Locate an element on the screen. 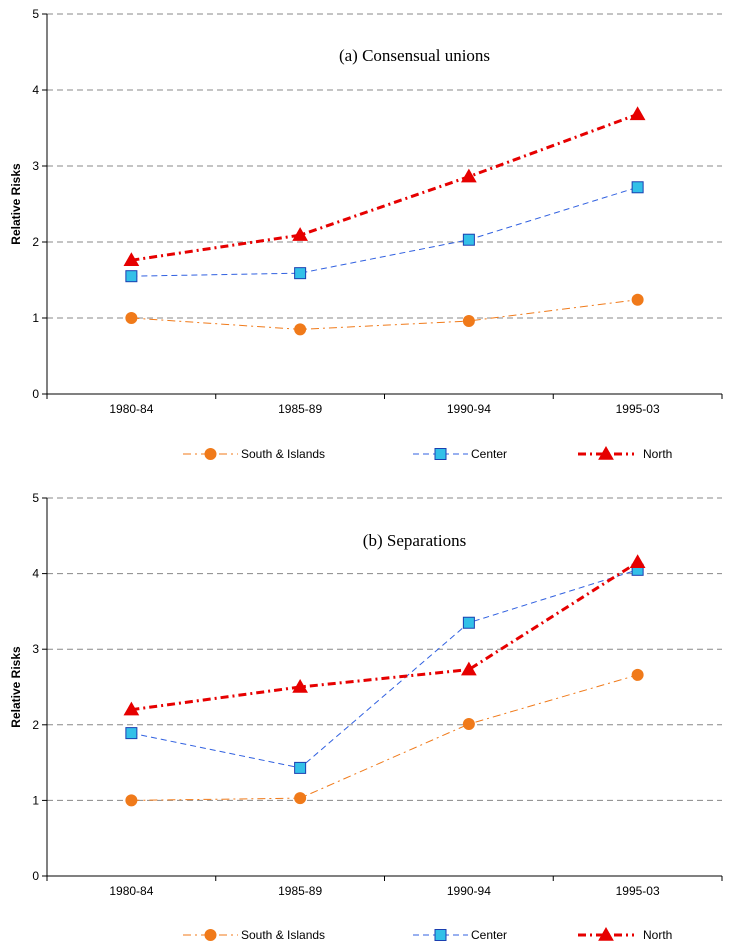 Image resolution: width=734 pixels, height=945 pixels. series-center is located at coordinates (384, 232).